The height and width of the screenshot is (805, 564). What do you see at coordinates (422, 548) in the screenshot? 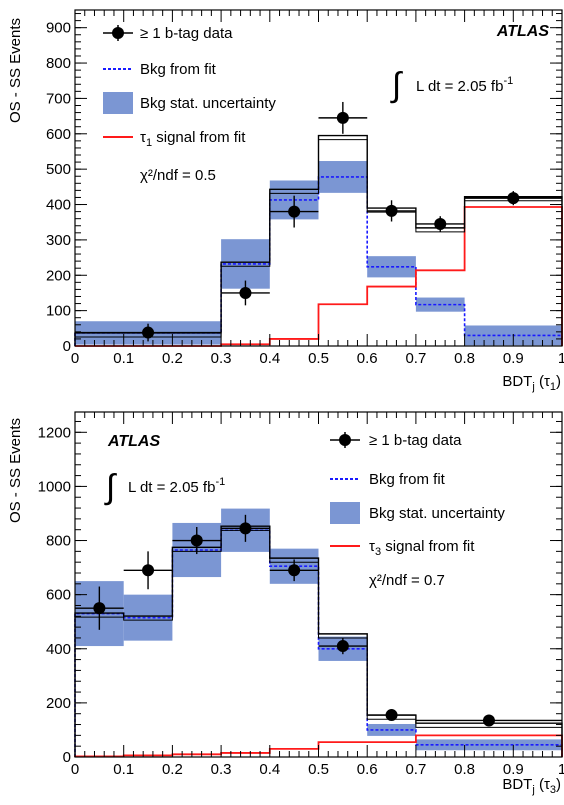
I see `legend-signal-label: τ3 signal from fit` at bounding box center [422, 548].